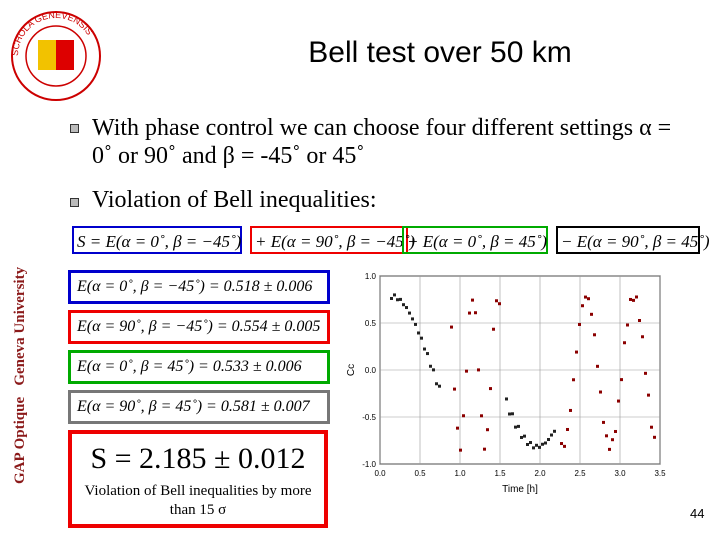 The height and width of the screenshot is (540, 720). What do you see at coordinates (371, 276) in the screenshot?
I see `y-tick-label: 1.0` at bounding box center [371, 276].